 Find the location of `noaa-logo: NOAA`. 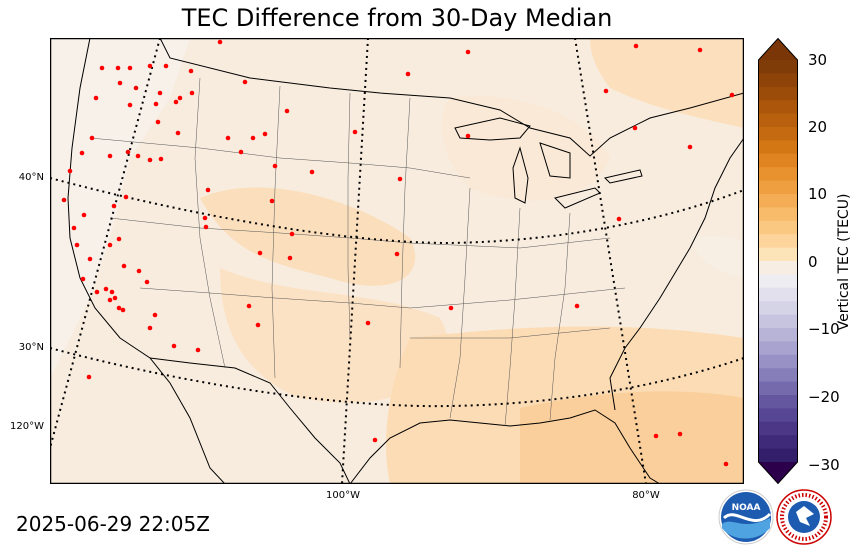

noaa-logo: NOAA is located at coordinates (746, 517).